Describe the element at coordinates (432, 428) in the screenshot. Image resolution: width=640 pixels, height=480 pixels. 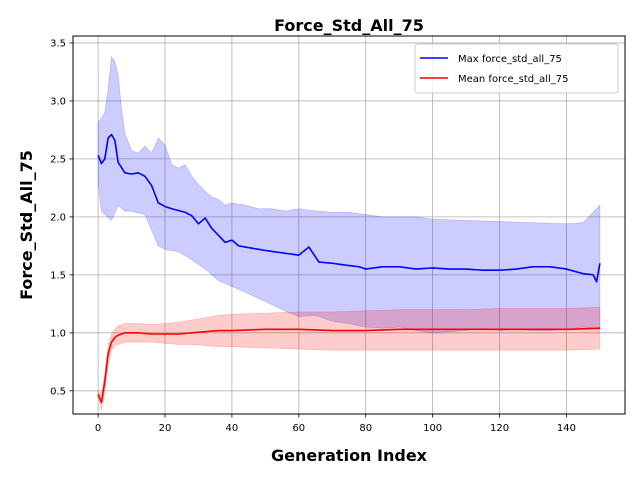
I see `x-tick-label: 100` at that location.